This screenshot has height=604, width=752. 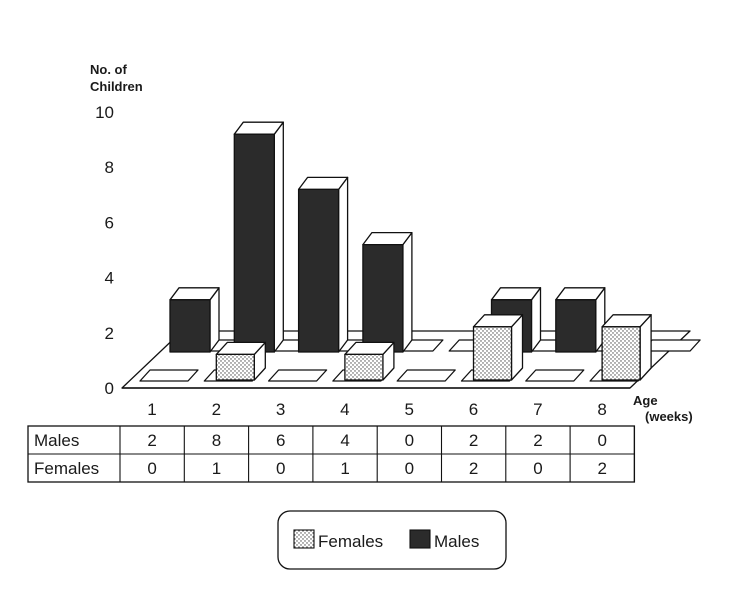 What do you see at coordinates (116, 86) in the screenshot?
I see `y-axis-label-line2: Children` at bounding box center [116, 86].